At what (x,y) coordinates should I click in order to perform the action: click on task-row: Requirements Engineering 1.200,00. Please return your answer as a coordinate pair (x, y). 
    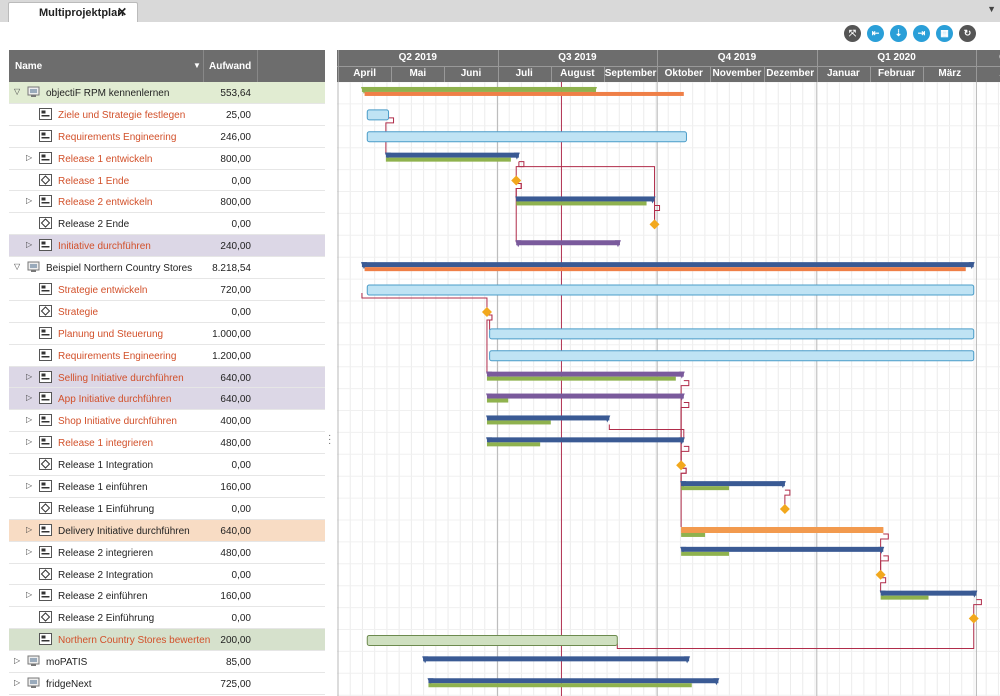
    Looking at the image, I should click on (167, 356).